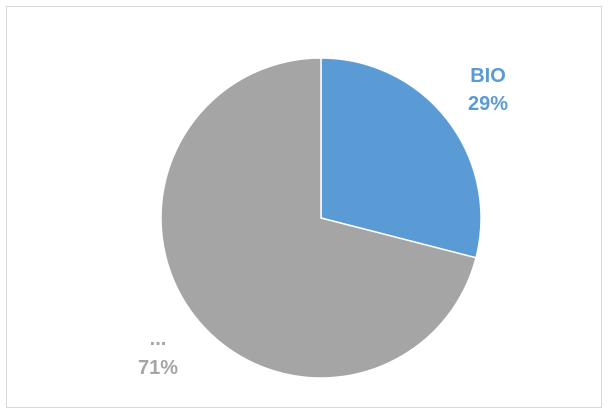 The image size is (608, 414). What do you see at coordinates (158, 368) in the screenshot?
I see `slice-percent-other: 71%` at bounding box center [158, 368].